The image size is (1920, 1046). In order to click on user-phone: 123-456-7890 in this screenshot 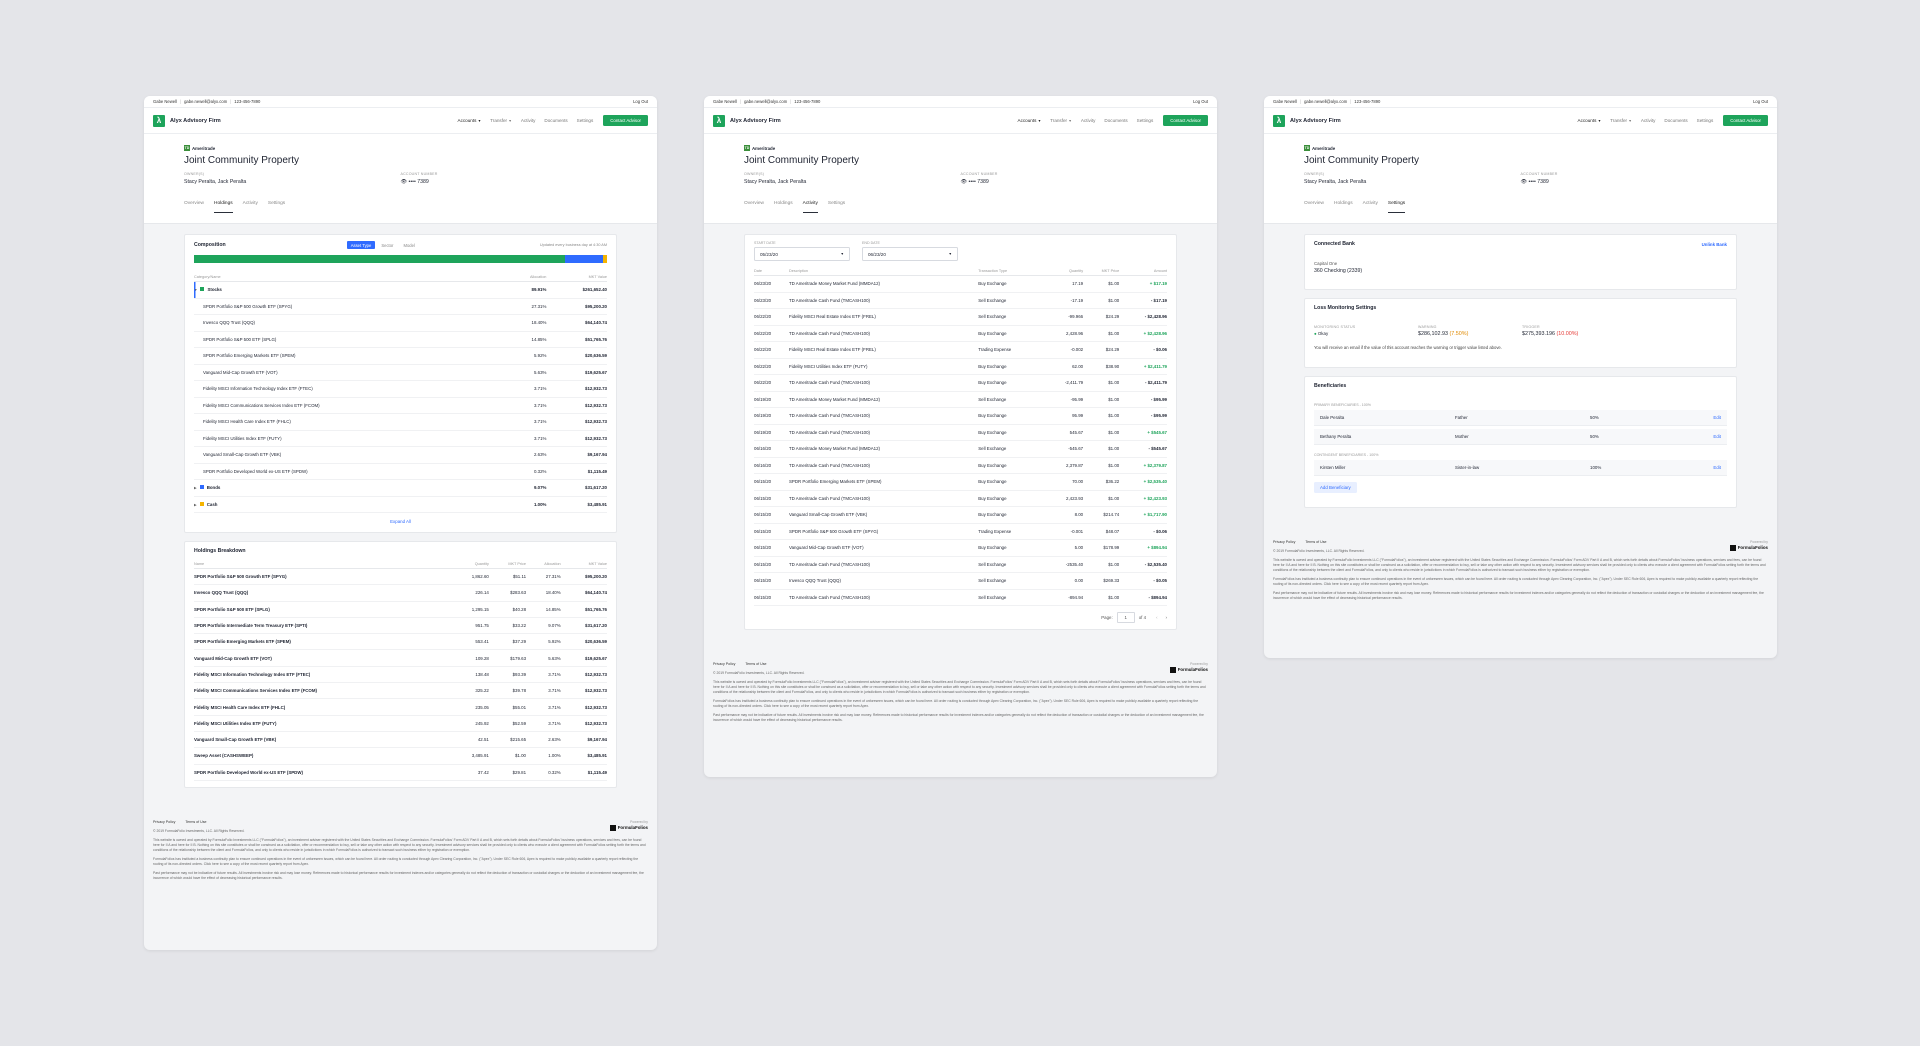, I will do `click(807, 101)`.